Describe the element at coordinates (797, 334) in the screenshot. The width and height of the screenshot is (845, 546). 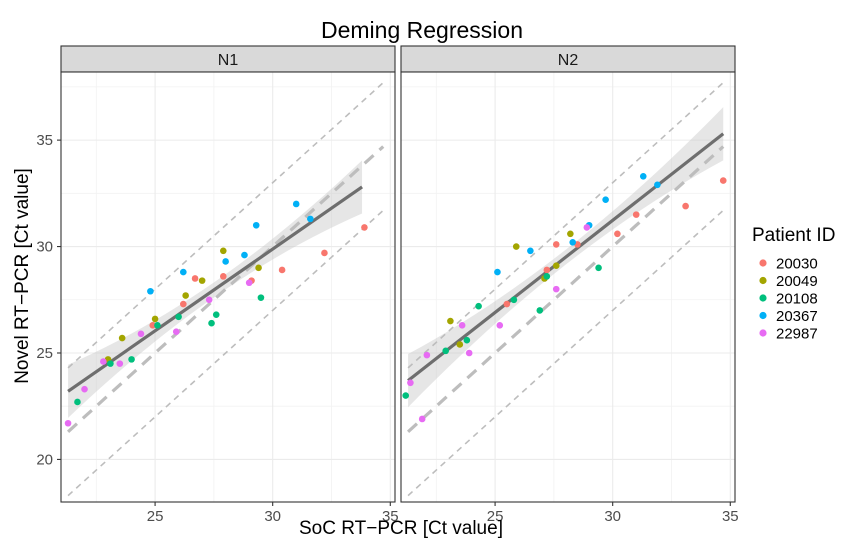
I see `legend-label: 22987` at that location.